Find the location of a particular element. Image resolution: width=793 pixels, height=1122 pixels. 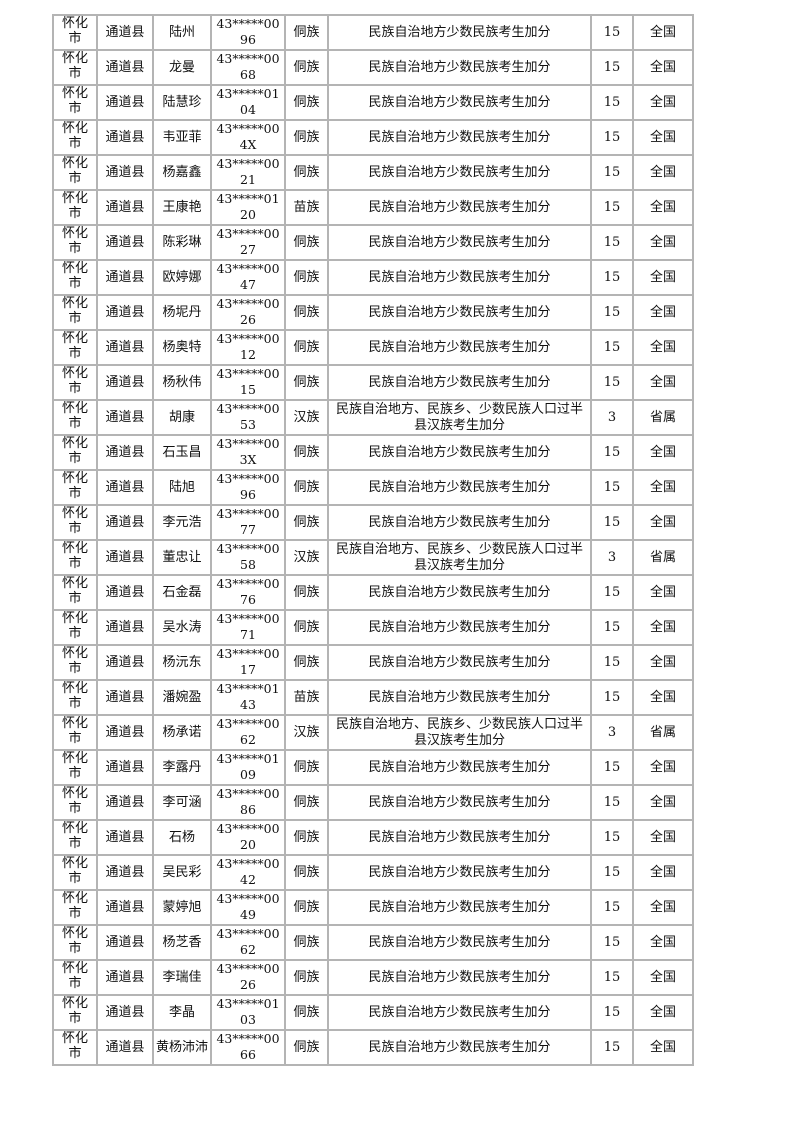

table-row: 怀化市 通道县 欧婷娜 43*****0047 侗族 民族自治地方少数民族考生加分 15 全国 is located at coordinates (373, 278).